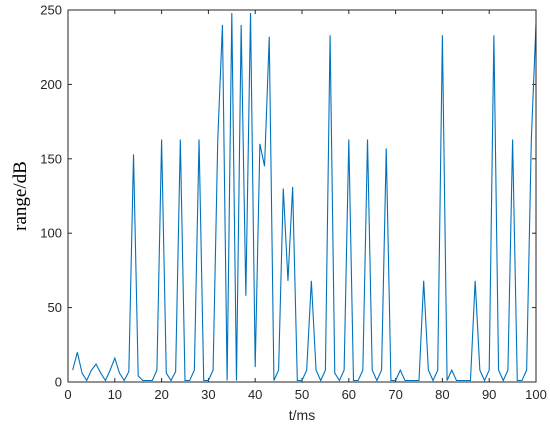 The width and height of the screenshot is (550, 429). Describe the element at coordinates (51, 233) in the screenshot. I see `y-tick-label: 100` at that location.